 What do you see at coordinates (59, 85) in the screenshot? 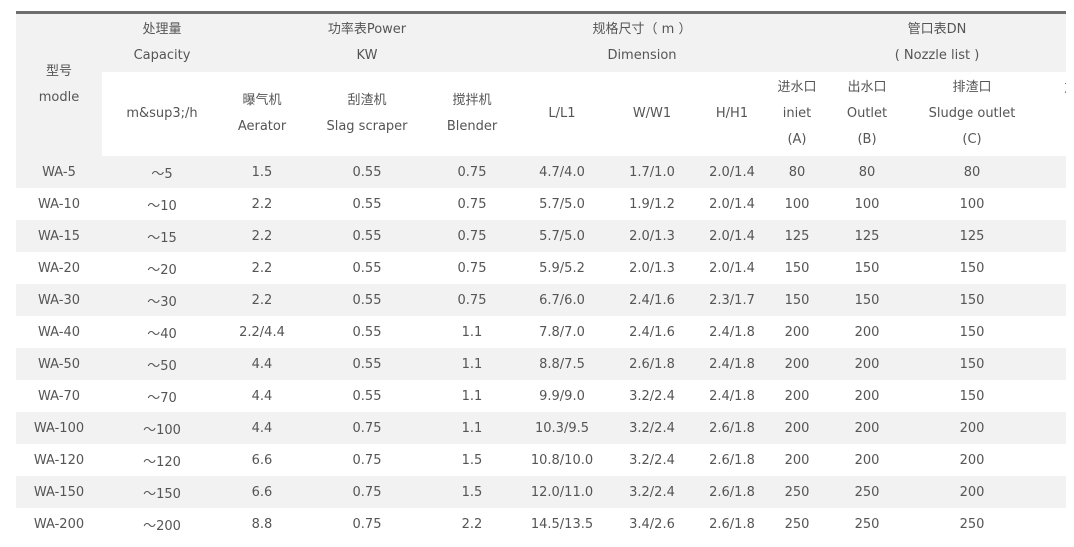
I see `header-model: 型号 modle` at bounding box center [59, 85].